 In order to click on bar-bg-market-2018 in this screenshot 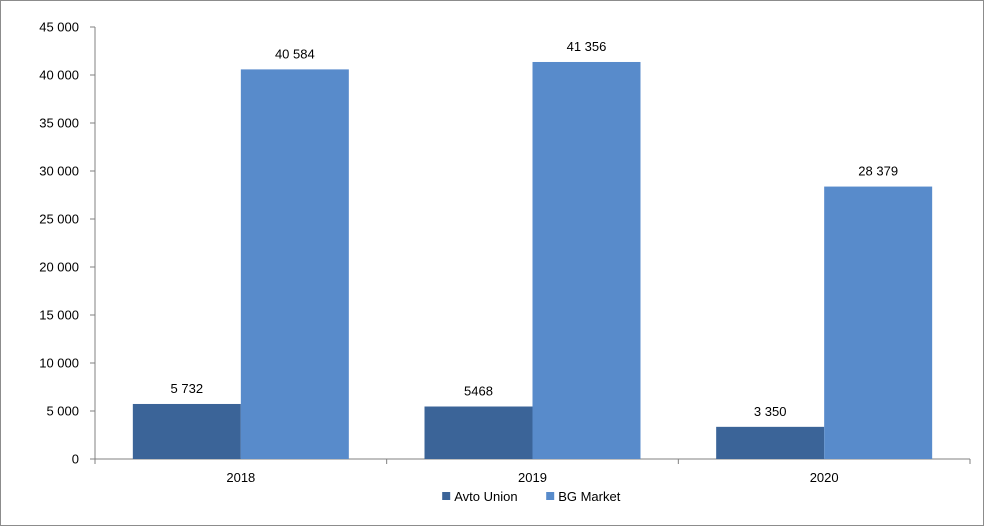, I will do `click(294, 264)`.